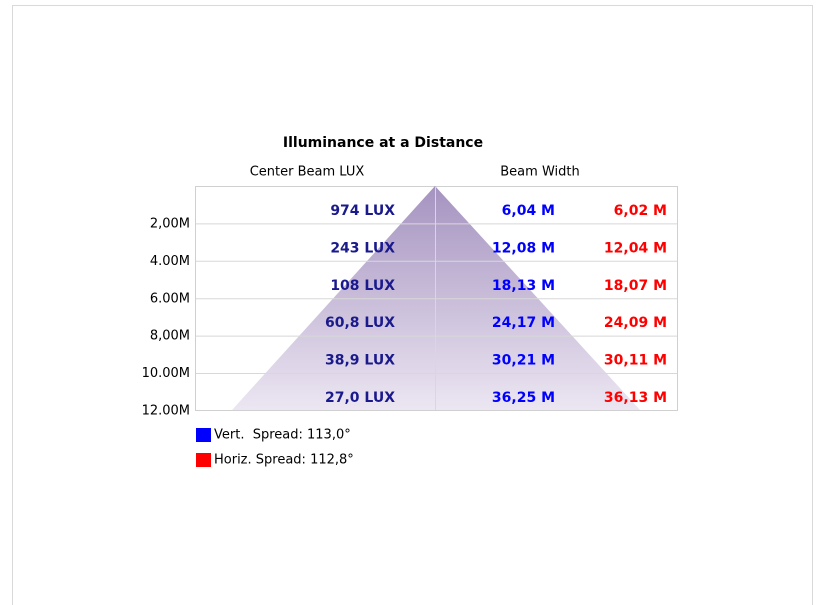 The width and height of the screenshot is (816, 605). I want to click on lux: 974 LUX, so click(362, 211).